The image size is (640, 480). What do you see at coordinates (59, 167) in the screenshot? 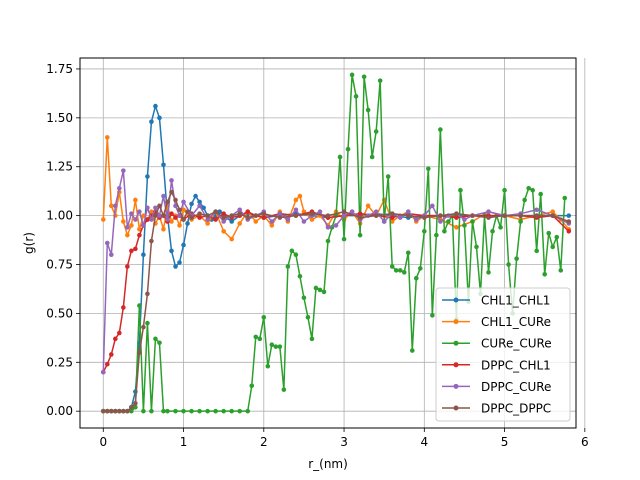
I see `y-tick-label: 1.25` at bounding box center [59, 167].